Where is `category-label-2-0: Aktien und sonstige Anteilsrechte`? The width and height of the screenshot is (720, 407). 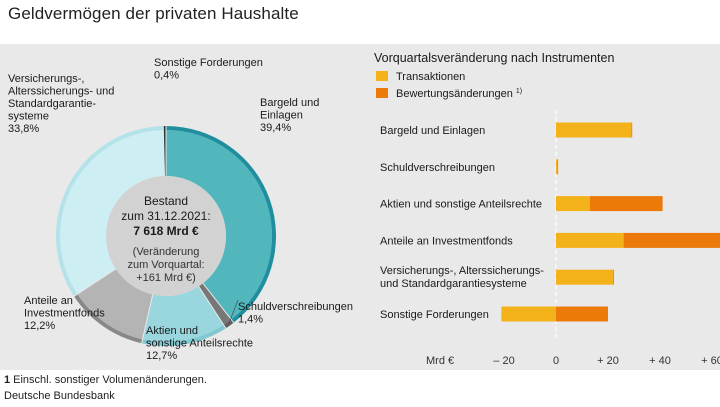 category-label-2-0: Aktien und sonstige Anteilsrechte is located at coordinates (461, 205).